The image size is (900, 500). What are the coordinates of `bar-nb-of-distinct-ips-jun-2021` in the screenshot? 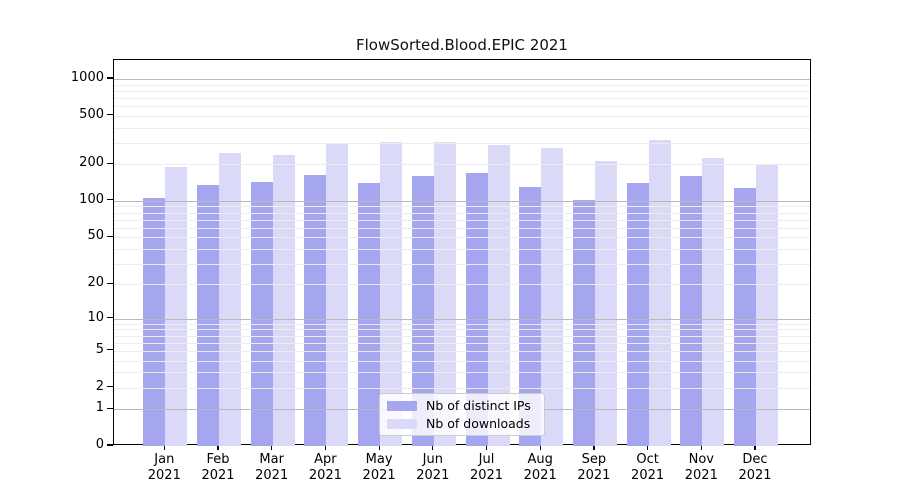 It's located at (422, 311).